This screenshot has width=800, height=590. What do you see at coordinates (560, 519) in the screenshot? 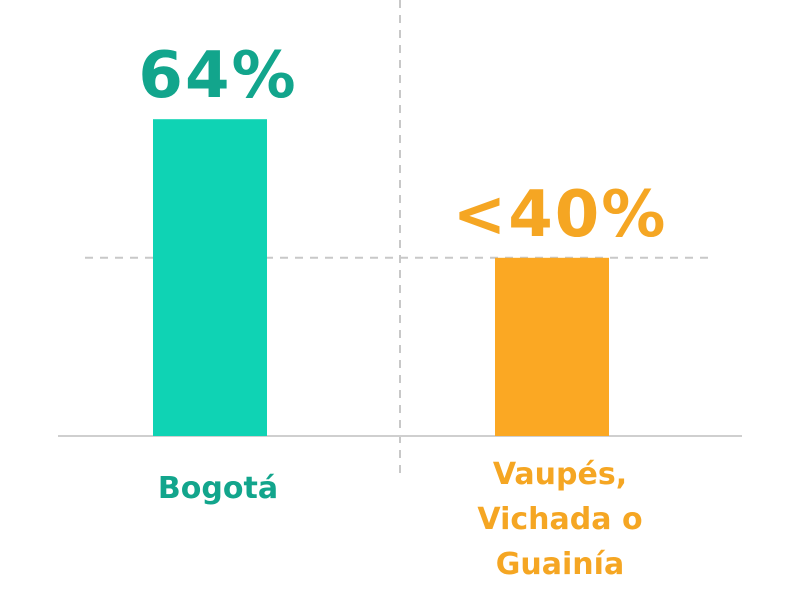
I see `x-tick-label: Vaupés, Vichada o Guainía` at bounding box center [560, 519].